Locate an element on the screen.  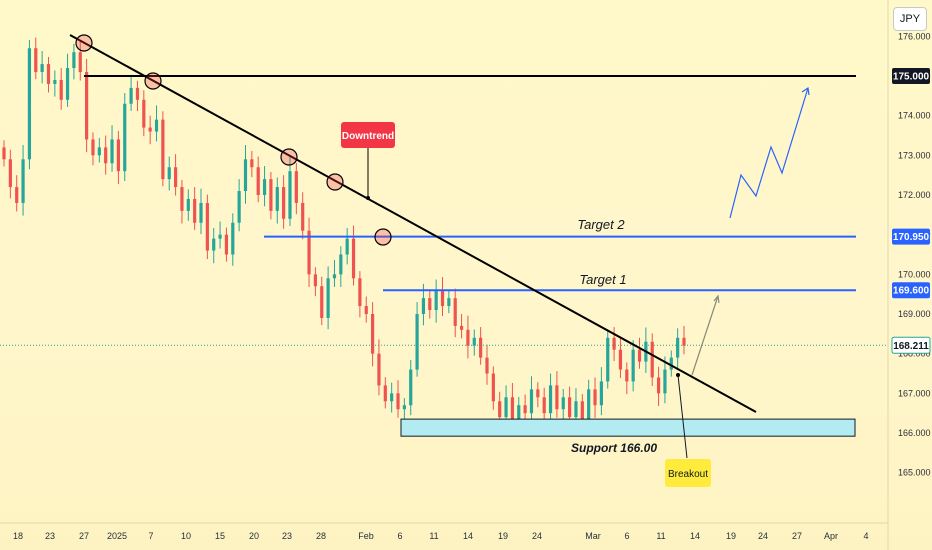
time-tick-label: 2025 is located at coordinates (117, 536).